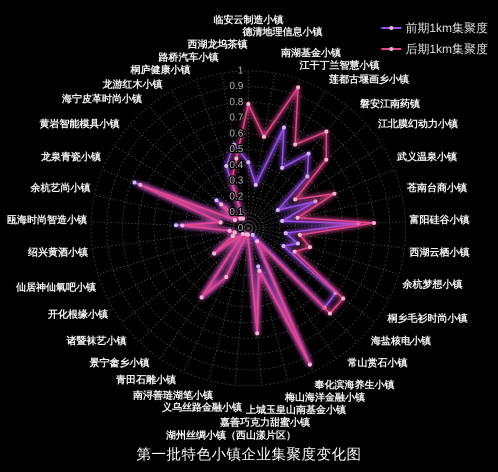 The width and height of the screenshot is (498, 472). Describe the element at coordinates (401, 341) in the screenshot. I see `category-label: 海盐核电小镇` at that location.